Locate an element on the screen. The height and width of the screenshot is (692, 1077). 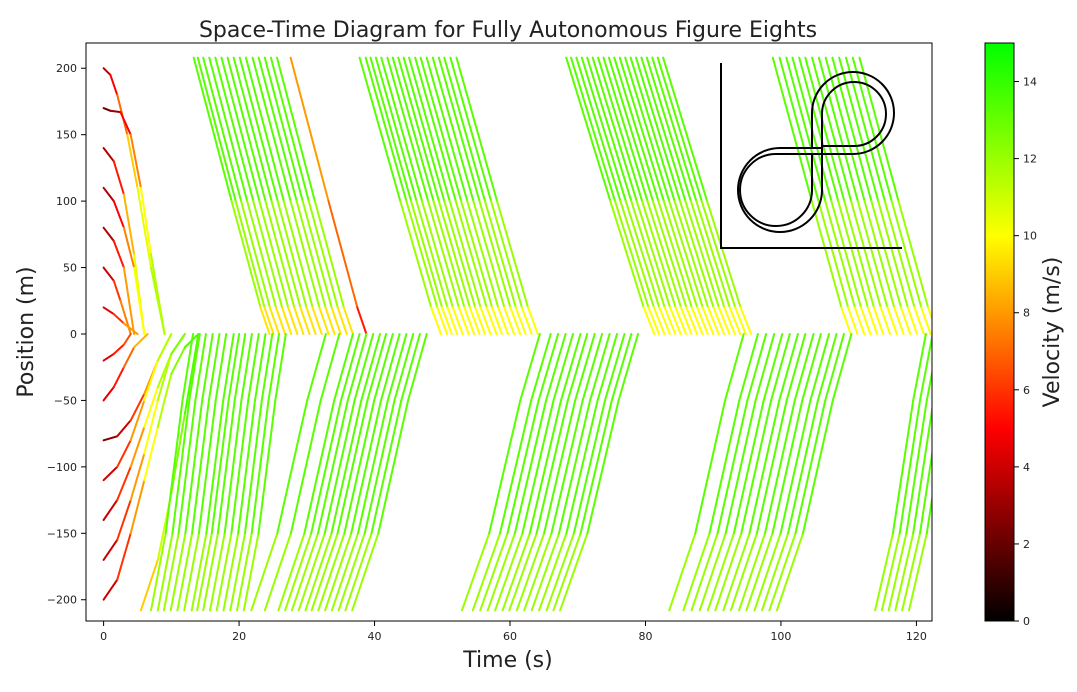
colorbar-tick-label: 10 is located at coordinates (1030, 236).